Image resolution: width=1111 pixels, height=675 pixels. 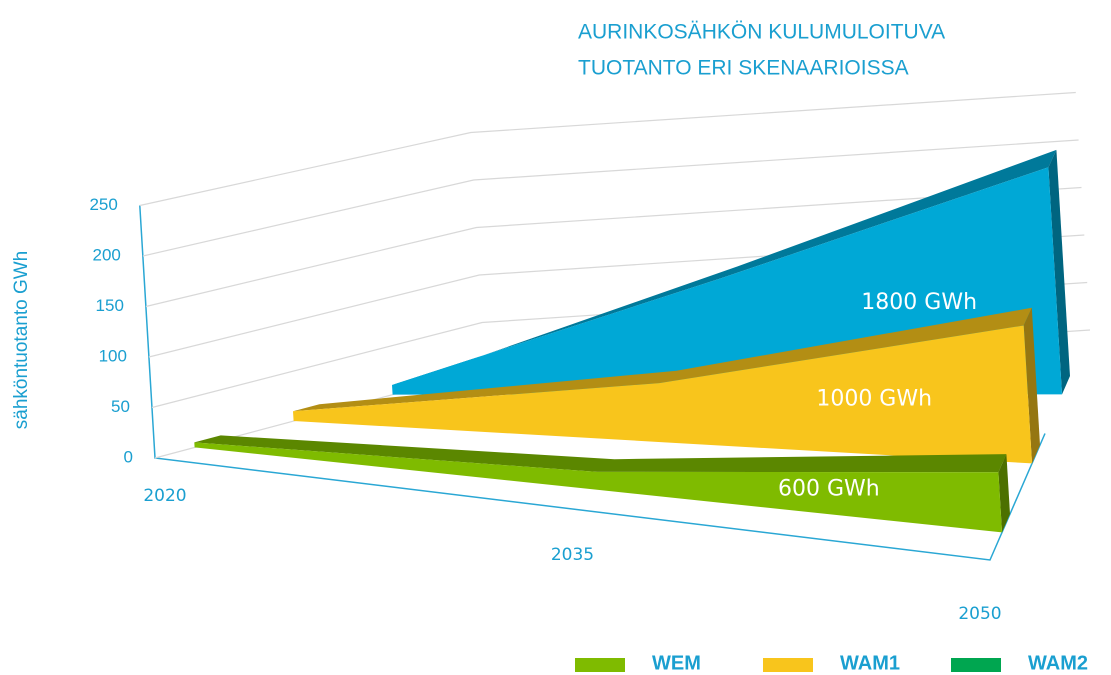 What do you see at coordinates (103, 204) in the screenshot?
I see `y-tick-label: 250` at bounding box center [103, 204].